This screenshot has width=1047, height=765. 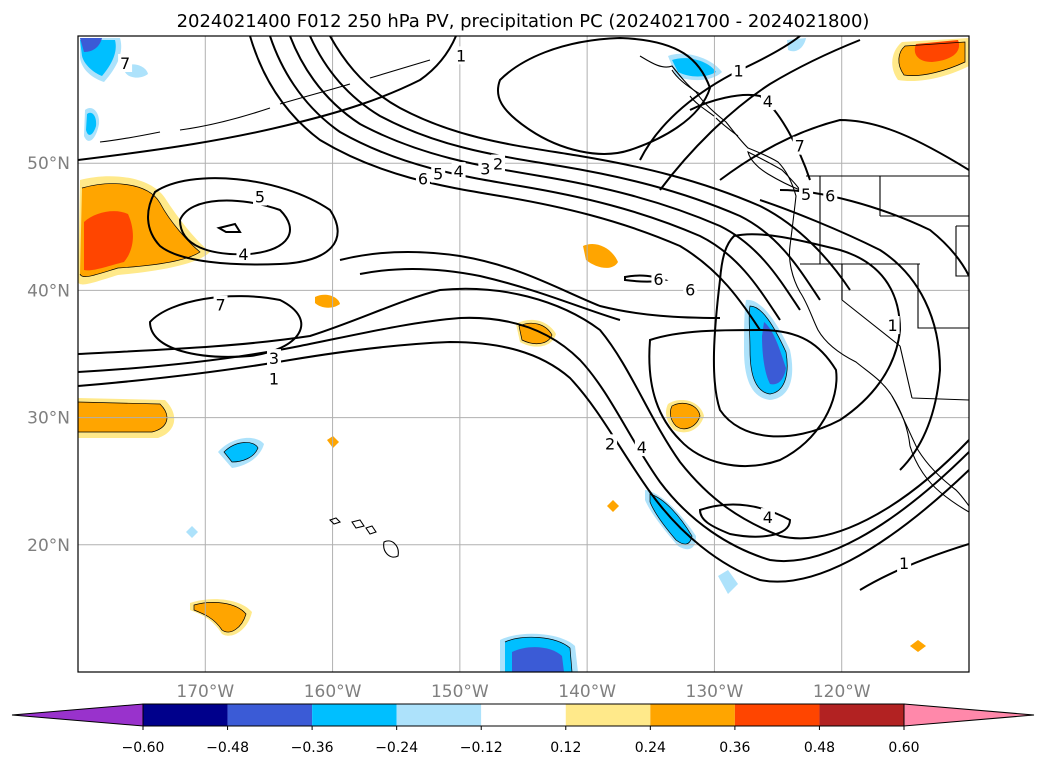 What do you see at coordinates (481, 748) in the screenshot?
I see `colorbar-tick-label: −0.12` at bounding box center [481, 748].